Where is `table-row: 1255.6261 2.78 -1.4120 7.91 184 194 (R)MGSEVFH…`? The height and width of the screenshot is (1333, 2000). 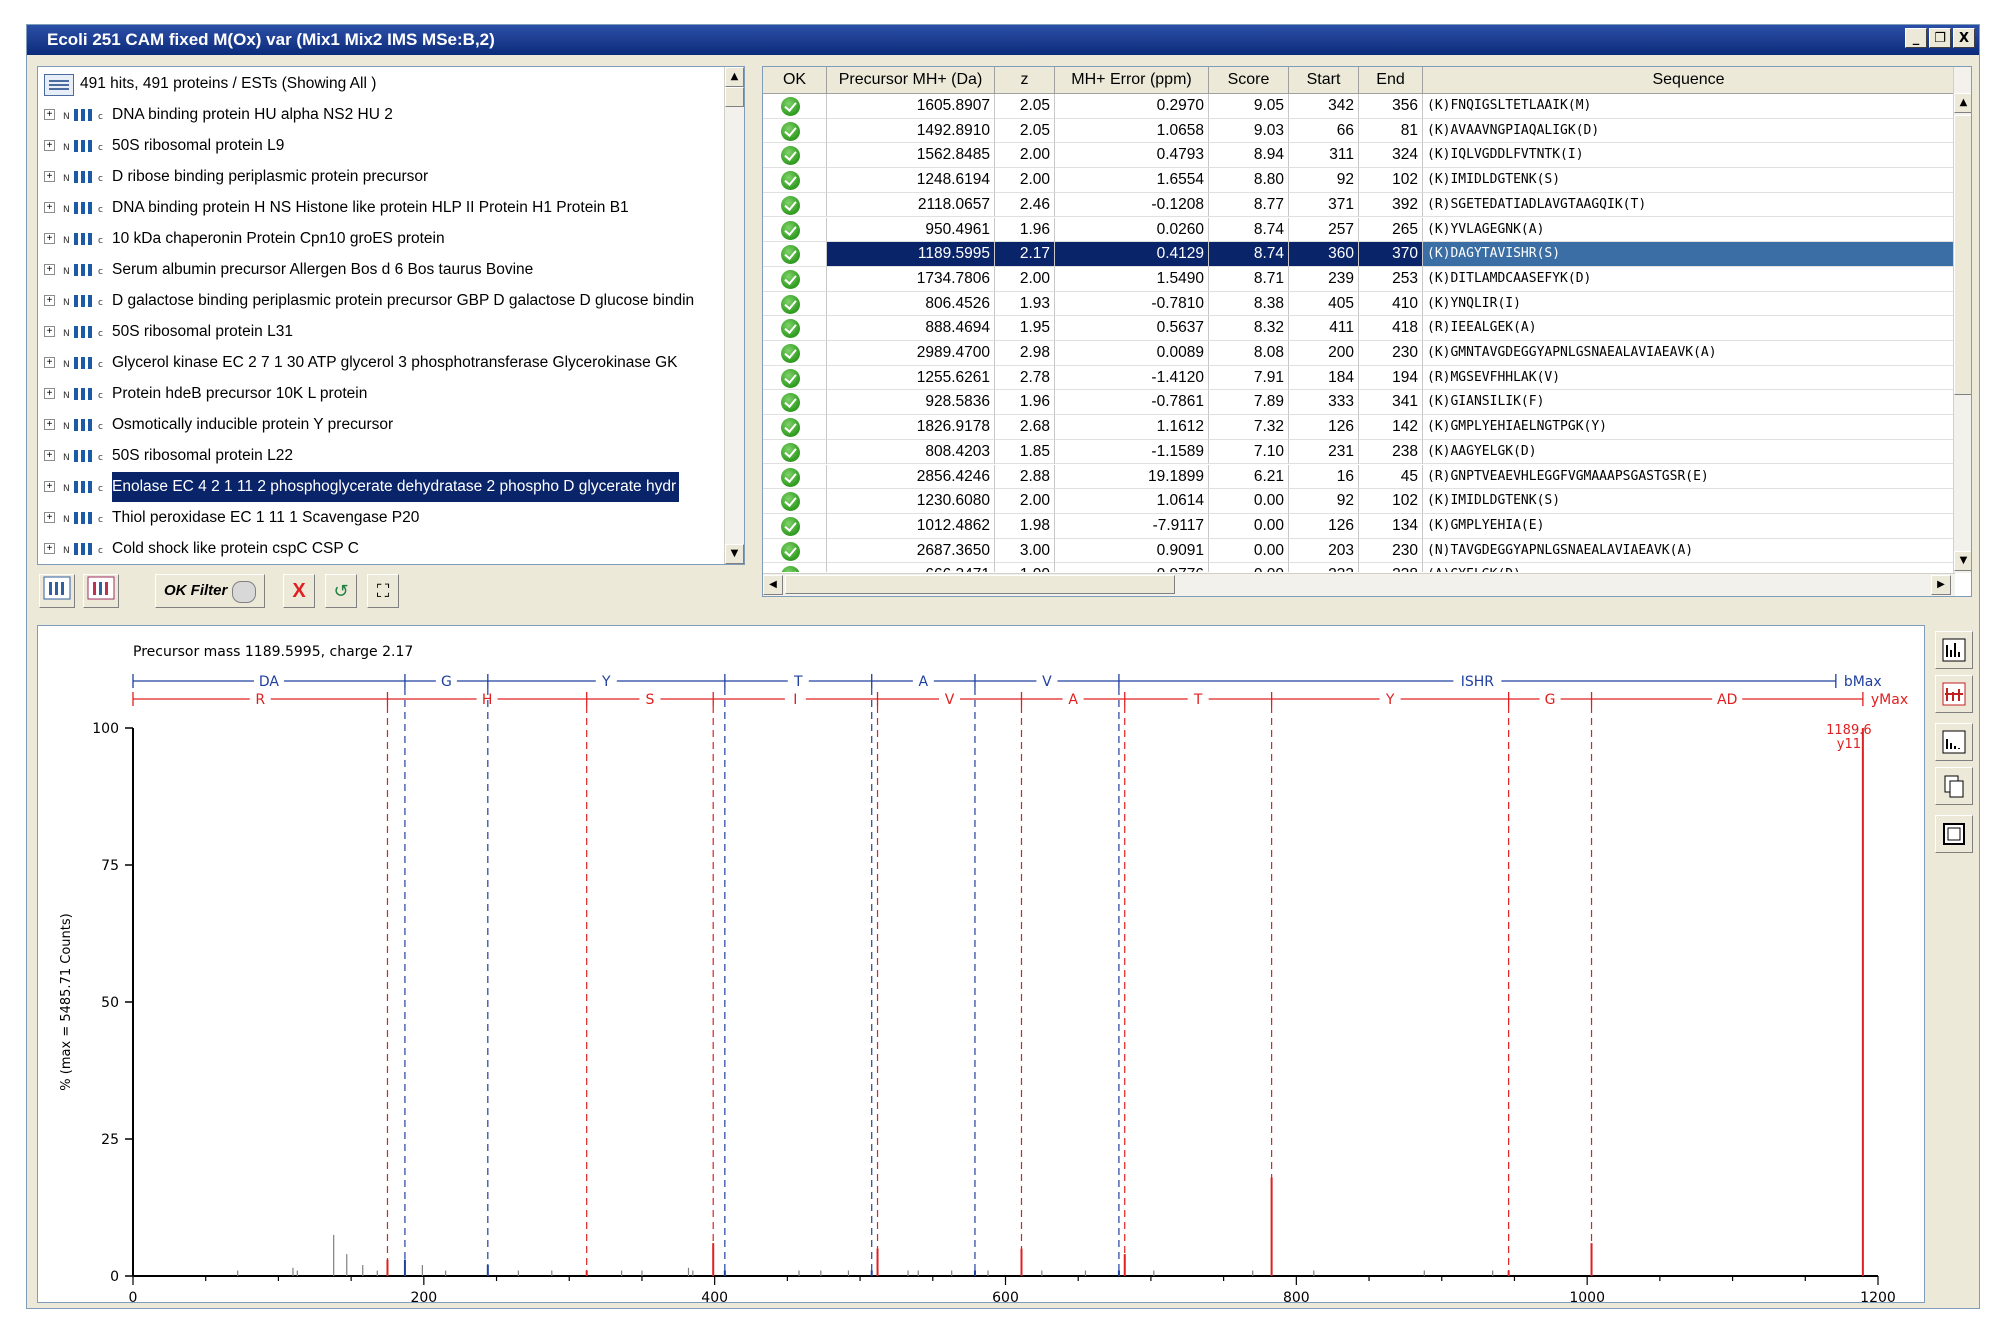
table-row: 1255.6261 2.78 -1.4120 7.91 184 194 (R)MGSEVFH… is located at coordinates (1359, 378).